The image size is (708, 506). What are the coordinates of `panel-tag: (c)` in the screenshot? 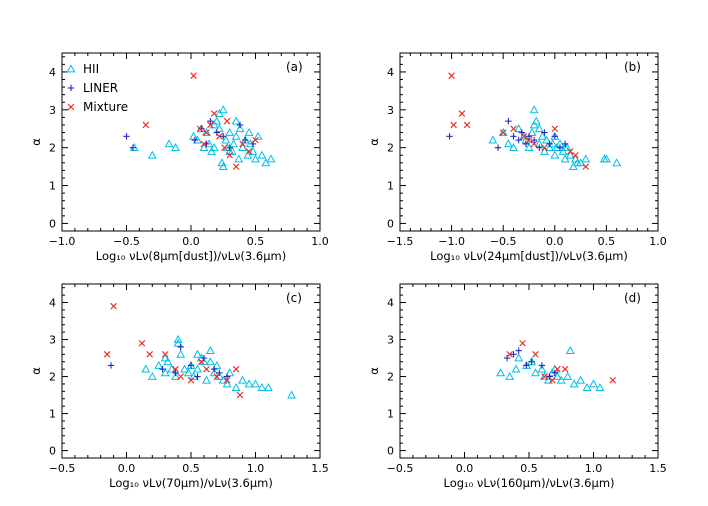 It's located at (294, 298).